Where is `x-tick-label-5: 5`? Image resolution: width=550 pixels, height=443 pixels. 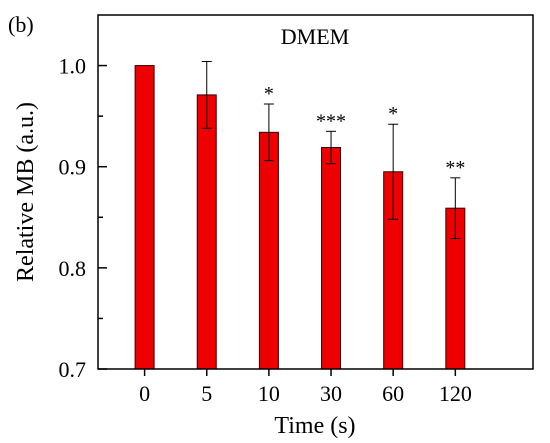 x-tick-label-5: 5 is located at coordinates (206, 393).